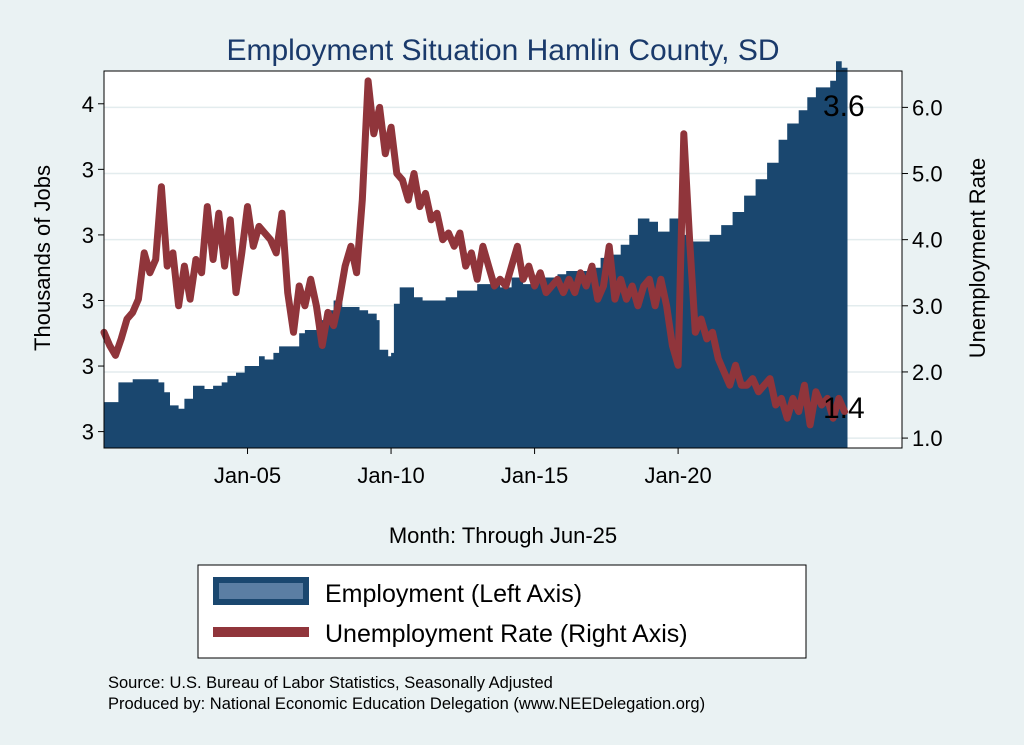 Image resolution: width=1024 pixels, height=745 pixels. I want to click on right-tick-label-3: 4.0, so click(927, 240).